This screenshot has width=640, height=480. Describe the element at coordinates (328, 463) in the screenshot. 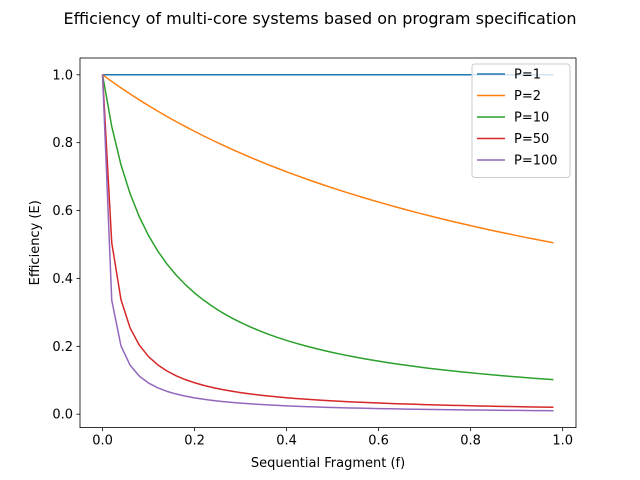

I see `x-axis-label: Sequential Fragment (f)` at that location.